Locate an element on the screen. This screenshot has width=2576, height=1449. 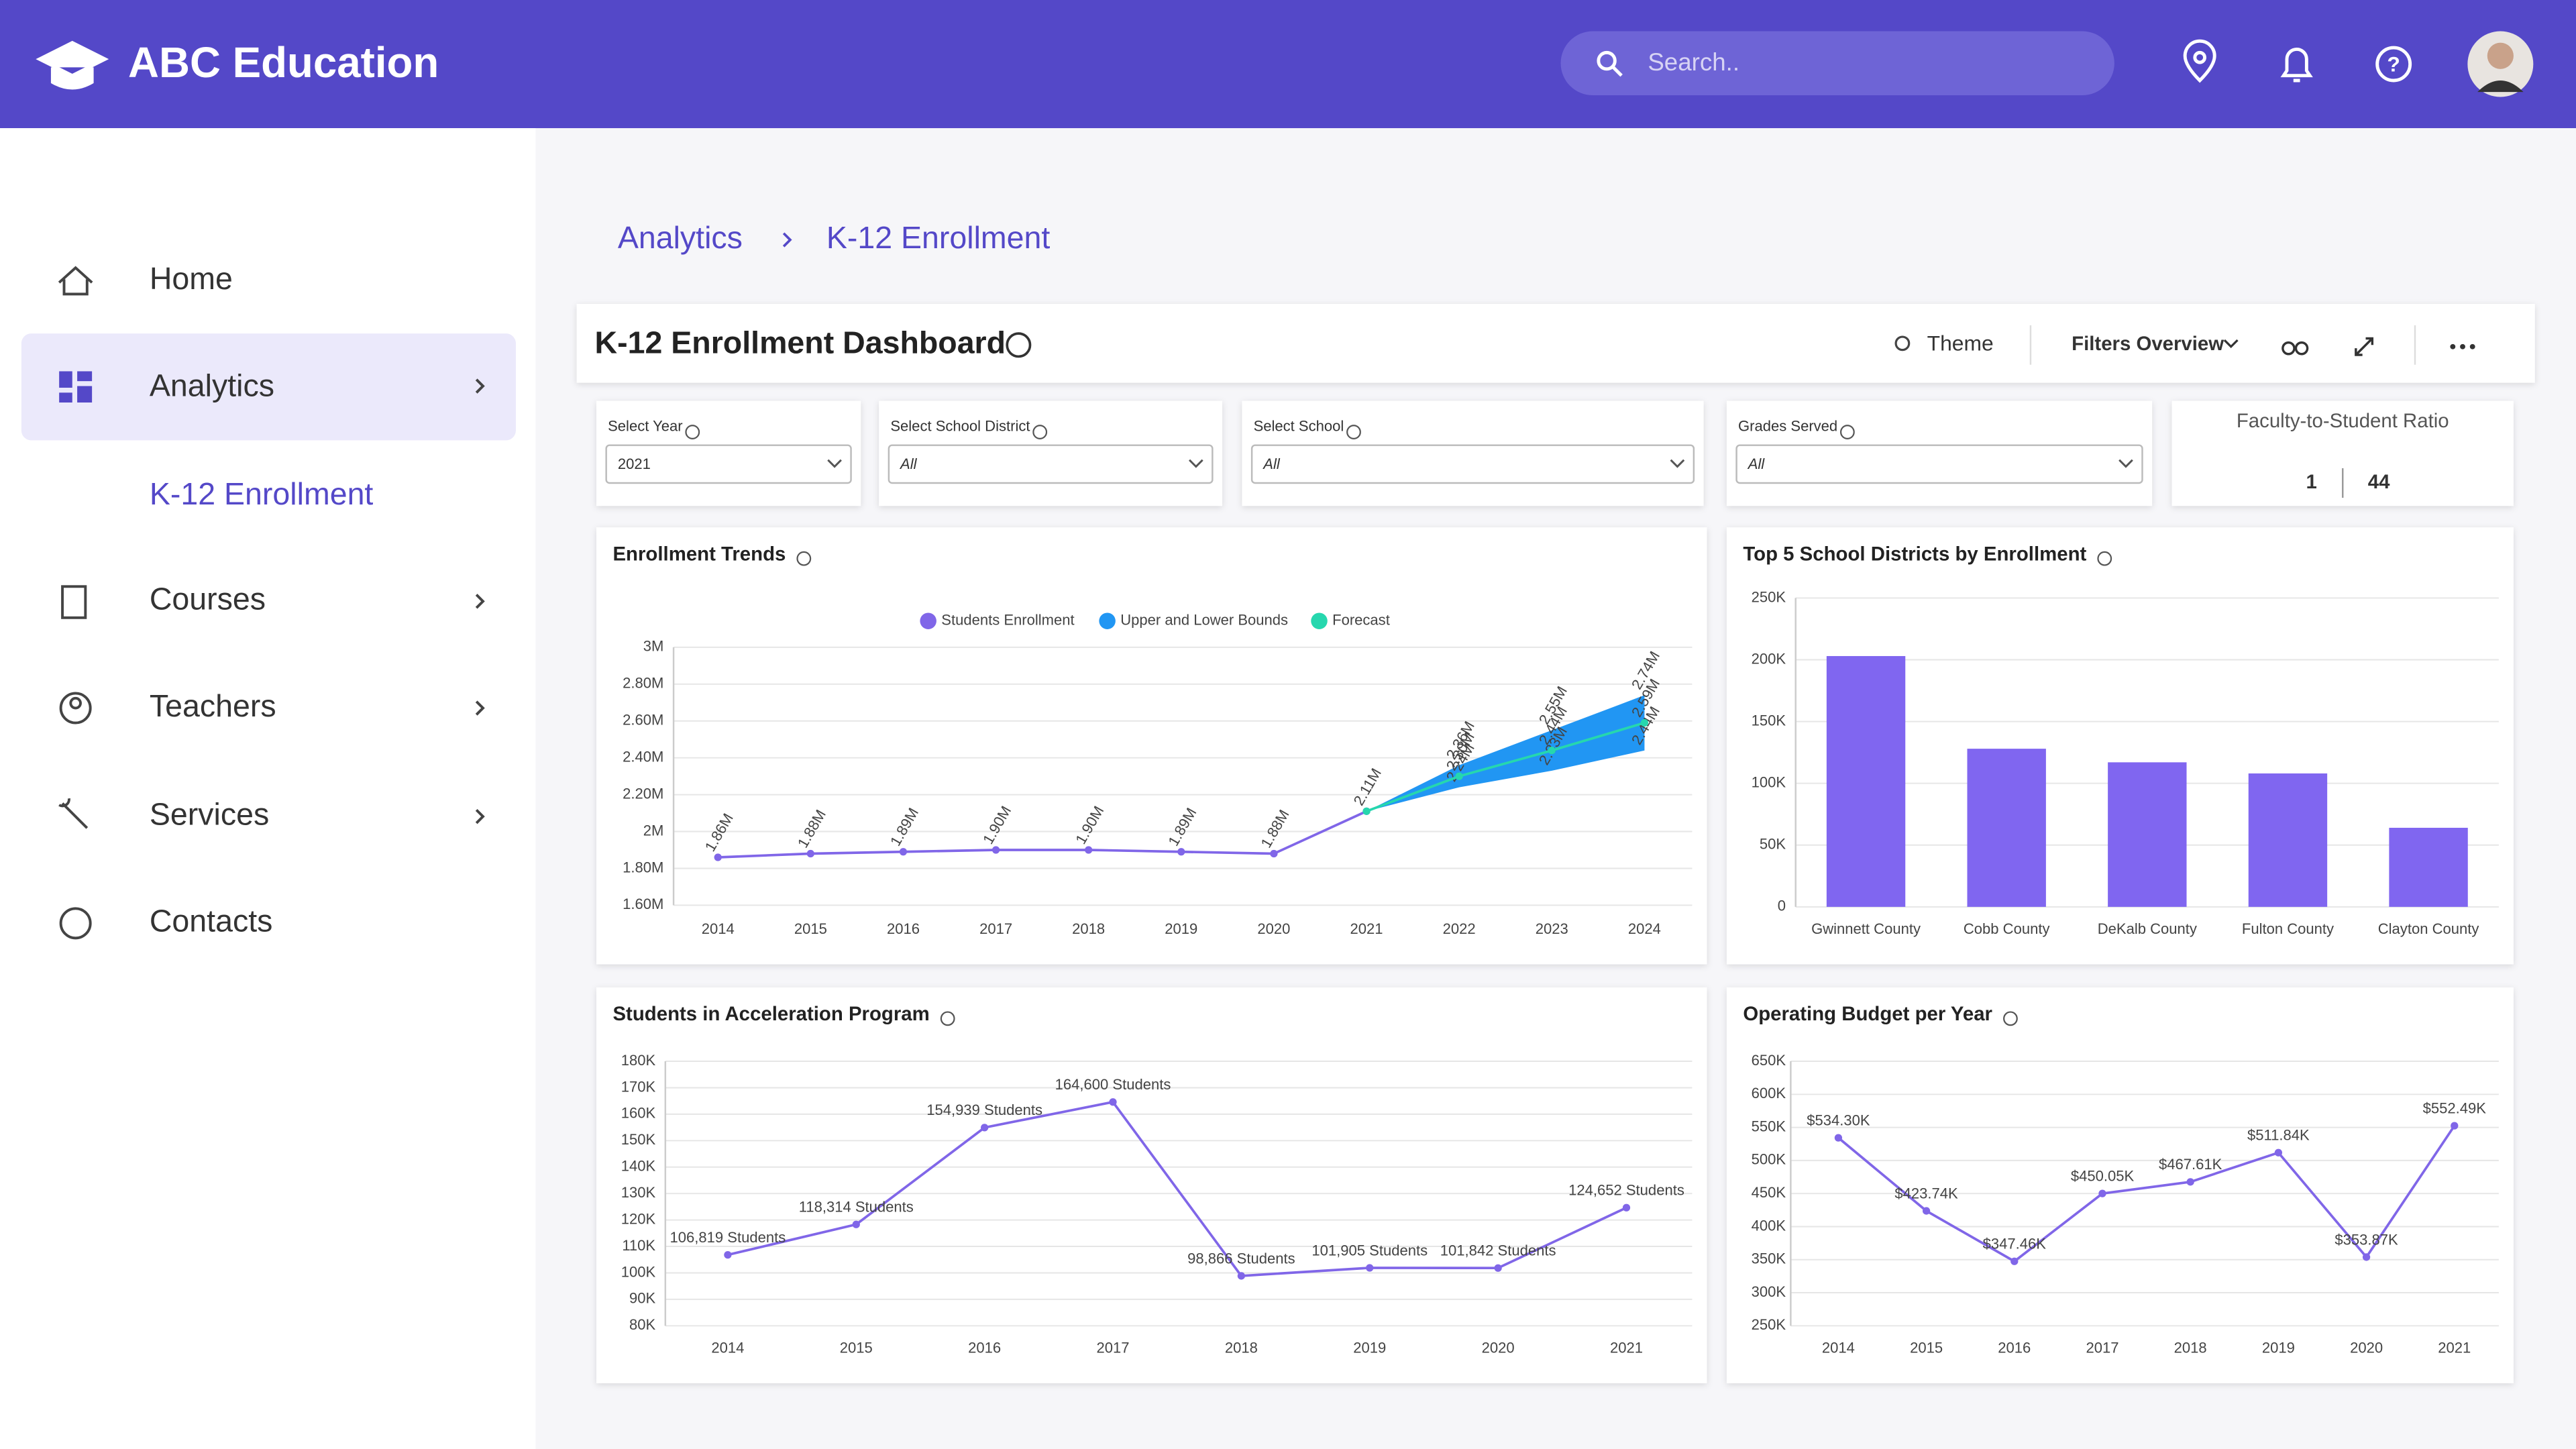
breadcrumb-link: Analytics is located at coordinates (680, 237).